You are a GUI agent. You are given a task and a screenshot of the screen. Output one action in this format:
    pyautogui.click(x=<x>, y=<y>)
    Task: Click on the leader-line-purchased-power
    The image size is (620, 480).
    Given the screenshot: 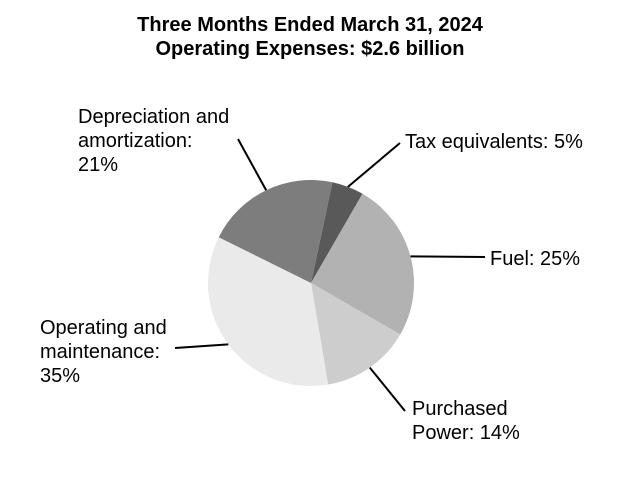 What is the action you would take?
    pyautogui.click(x=387, y=389)
    